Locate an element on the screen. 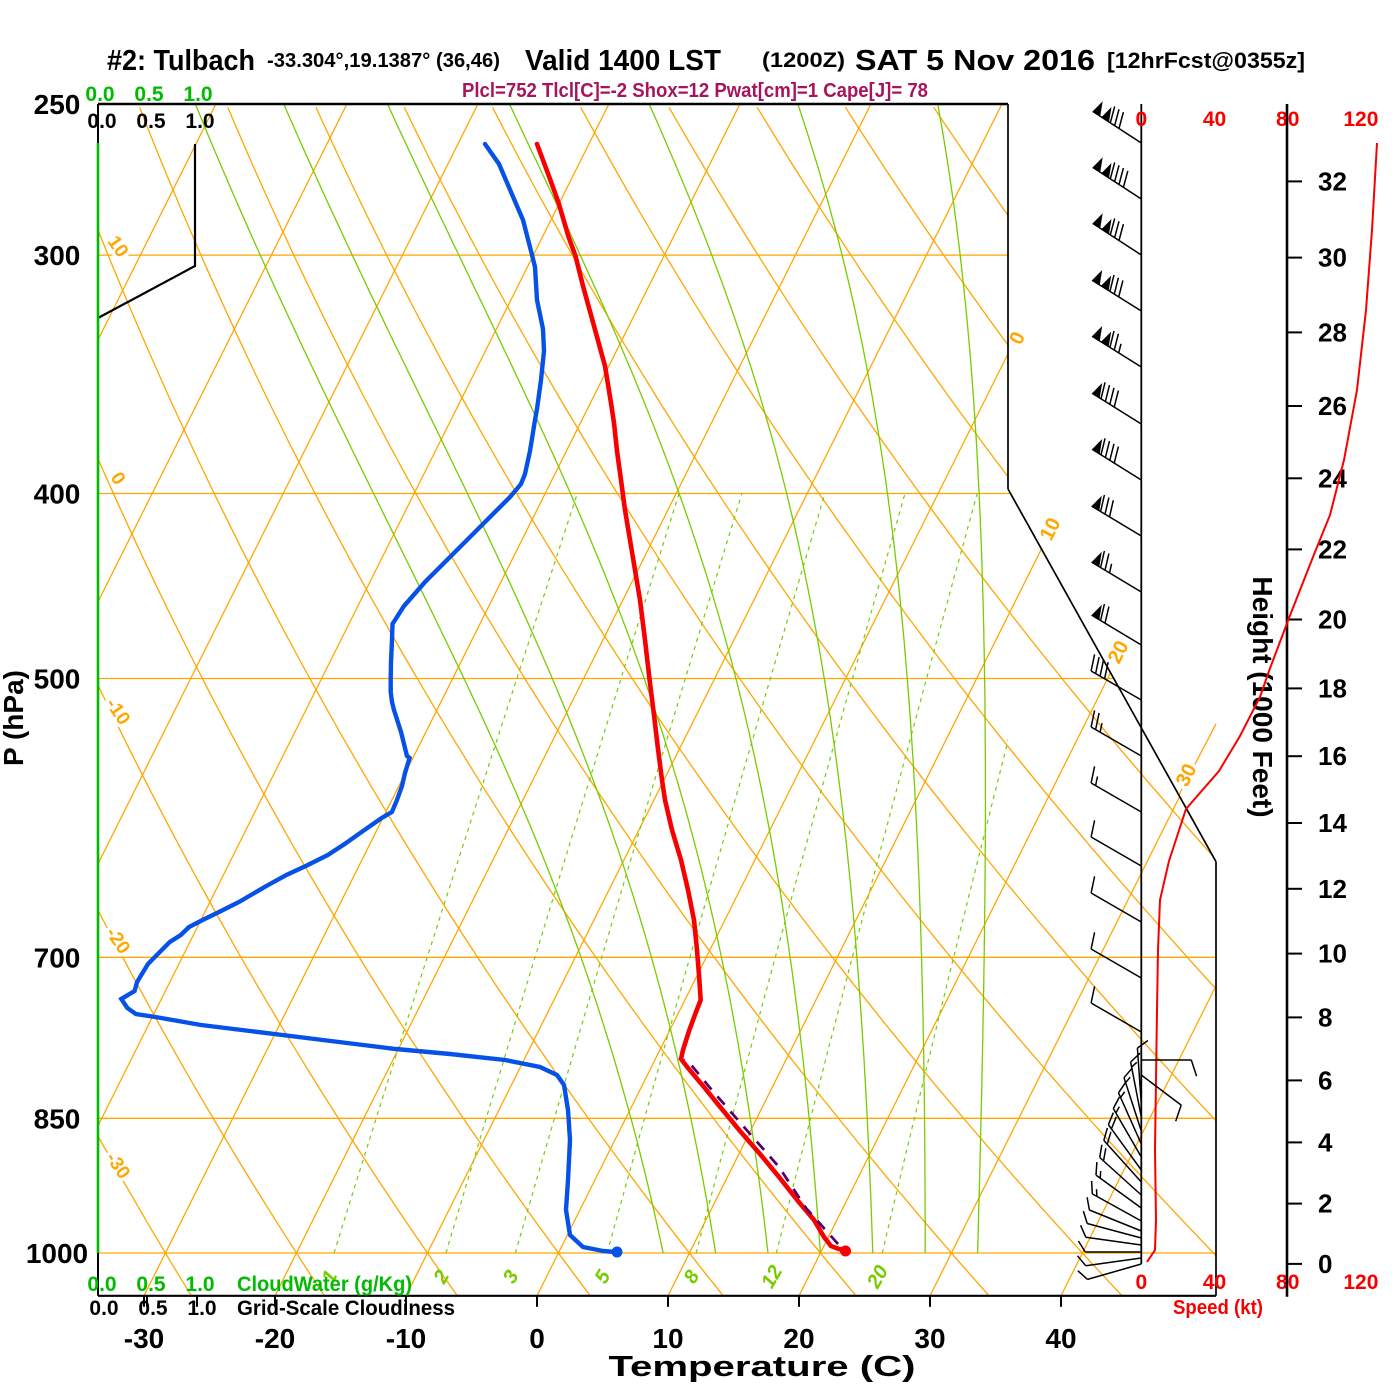 This screenshot has height=1400, width=1400. svg-text: 850 is located at coordinates (57, 1118).